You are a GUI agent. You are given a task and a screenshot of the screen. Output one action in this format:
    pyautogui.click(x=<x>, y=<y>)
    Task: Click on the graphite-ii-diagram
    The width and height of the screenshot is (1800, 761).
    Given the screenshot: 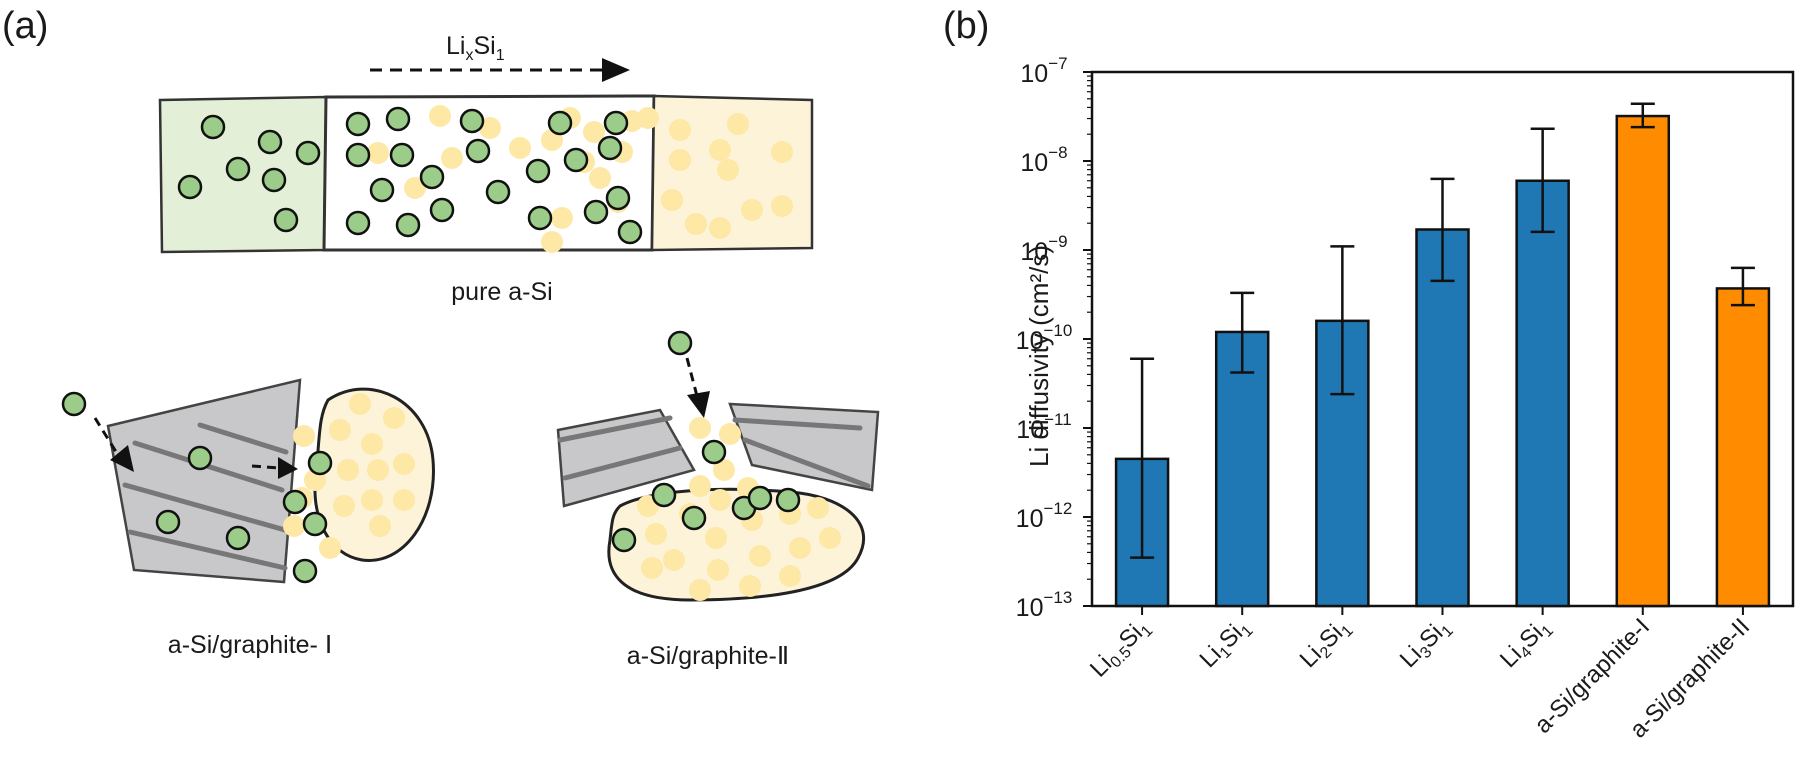 What is the action you would take?
    pyautogui.click(x=718, y=466)
    